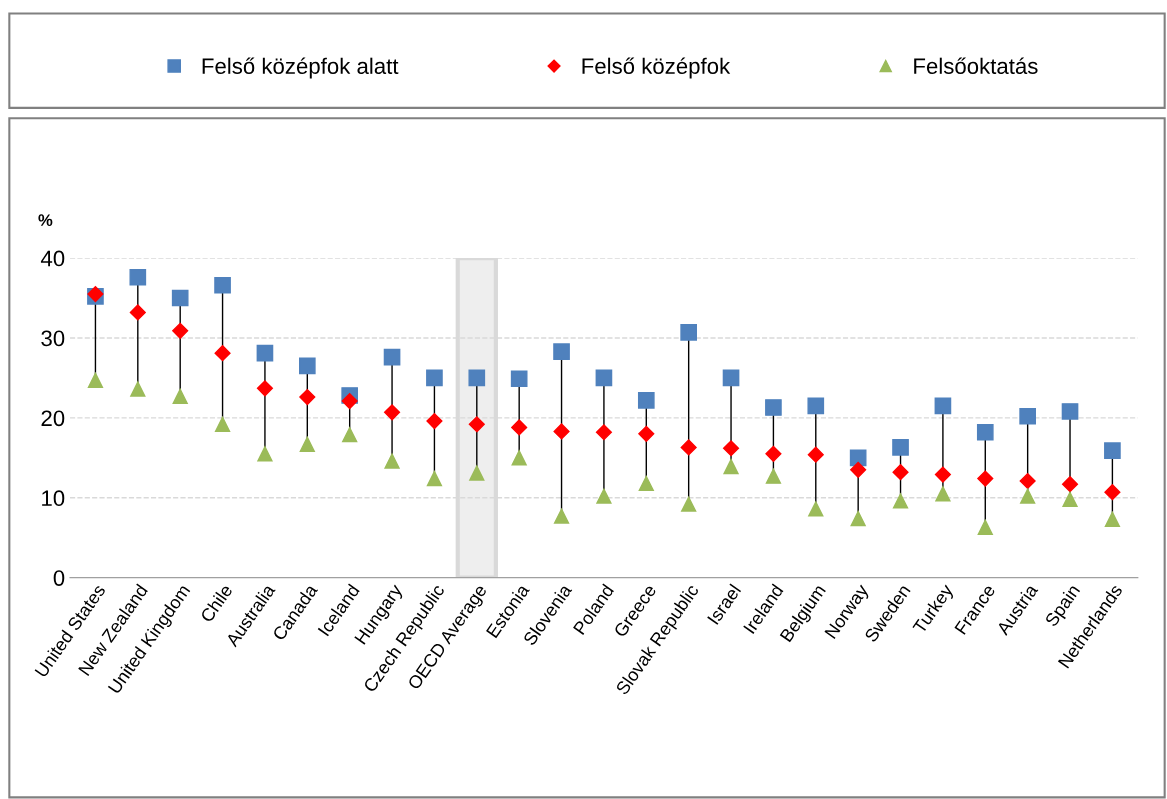 This screenshot has width=1167, height=799. What do you see at coordinates (59, 578) in the screenshot?
I see `y-tick-label: 0` at bounding box center [59, 578].